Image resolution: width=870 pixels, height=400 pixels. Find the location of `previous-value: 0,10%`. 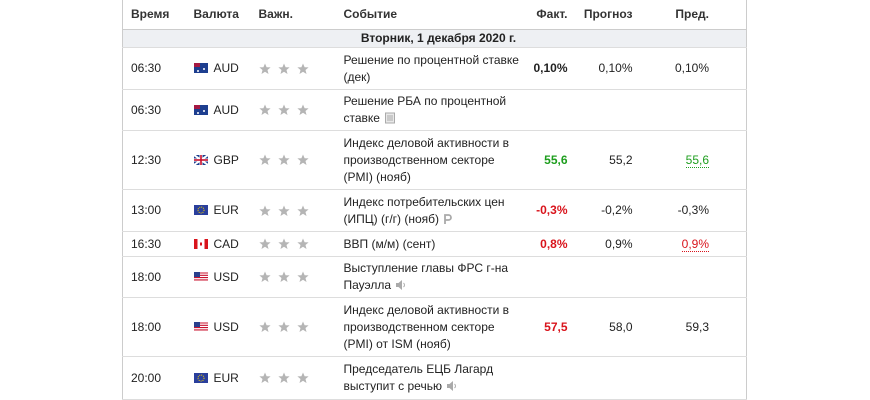

previous-value: 0,10% is located at coordinates (691, 68).